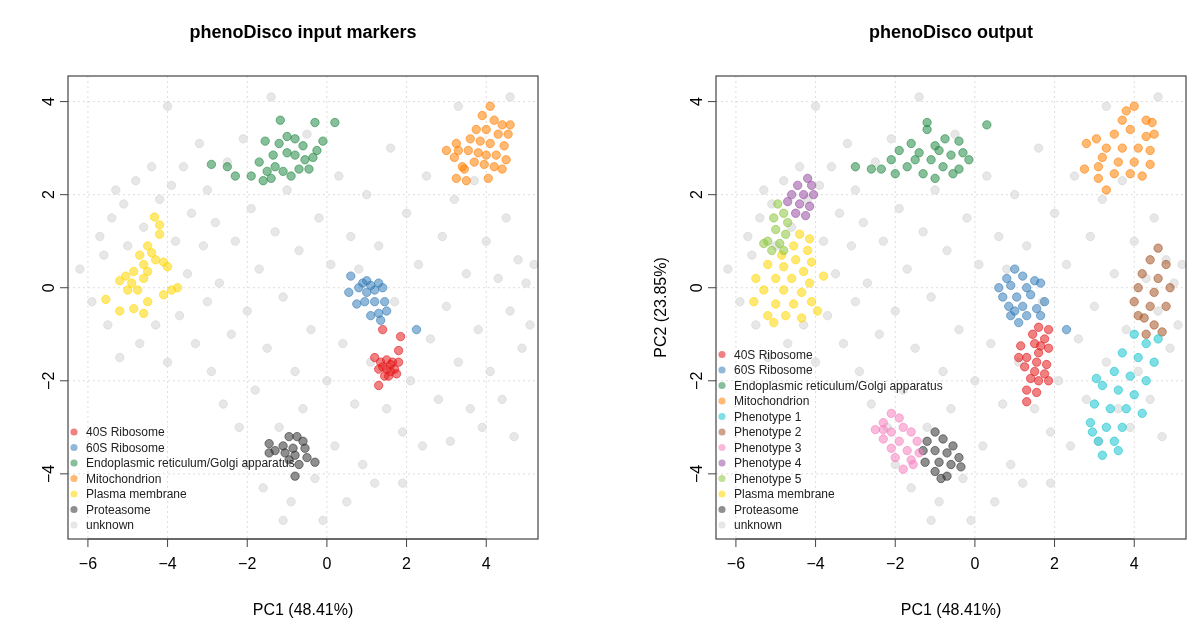 This screenshot has height=630, width=1200. What do you see at coordinates (48, 102) in the screenshot?
I see `y-tick-label: 4` at bounding box center [48, 102].